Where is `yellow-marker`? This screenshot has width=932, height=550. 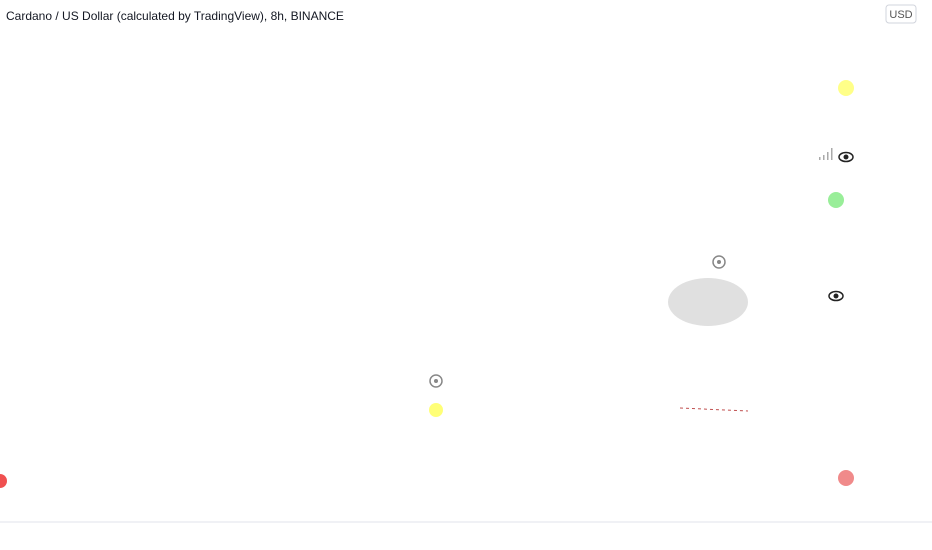
yellow-marker is located at coordinates (846, 88).